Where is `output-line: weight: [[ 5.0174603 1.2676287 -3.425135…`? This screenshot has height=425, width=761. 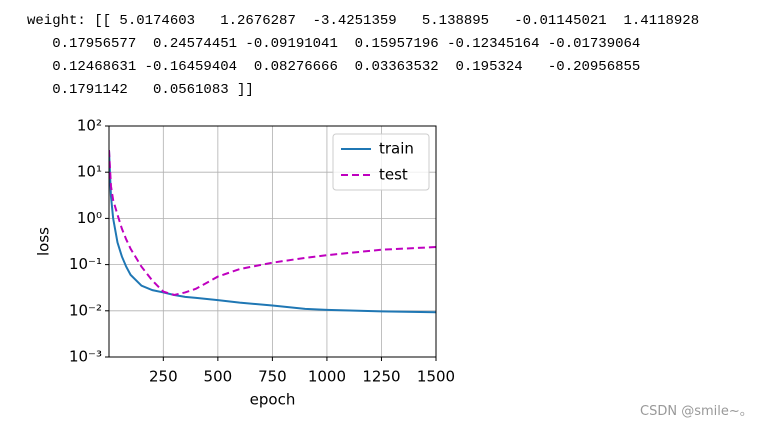 output-line: weight: [[ 5.0174603 1.2676287 -3.425135… is located at coordinates (363, 21).